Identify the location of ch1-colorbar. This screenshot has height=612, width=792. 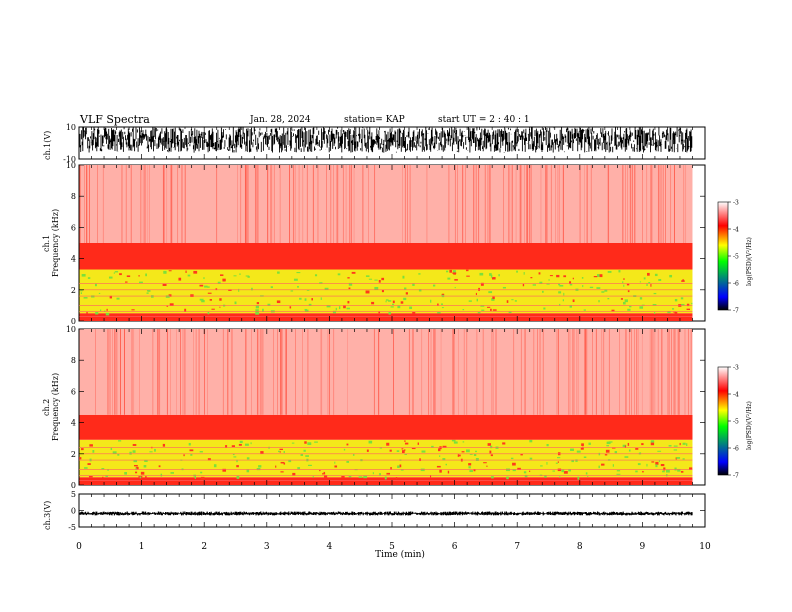
(723, 256).